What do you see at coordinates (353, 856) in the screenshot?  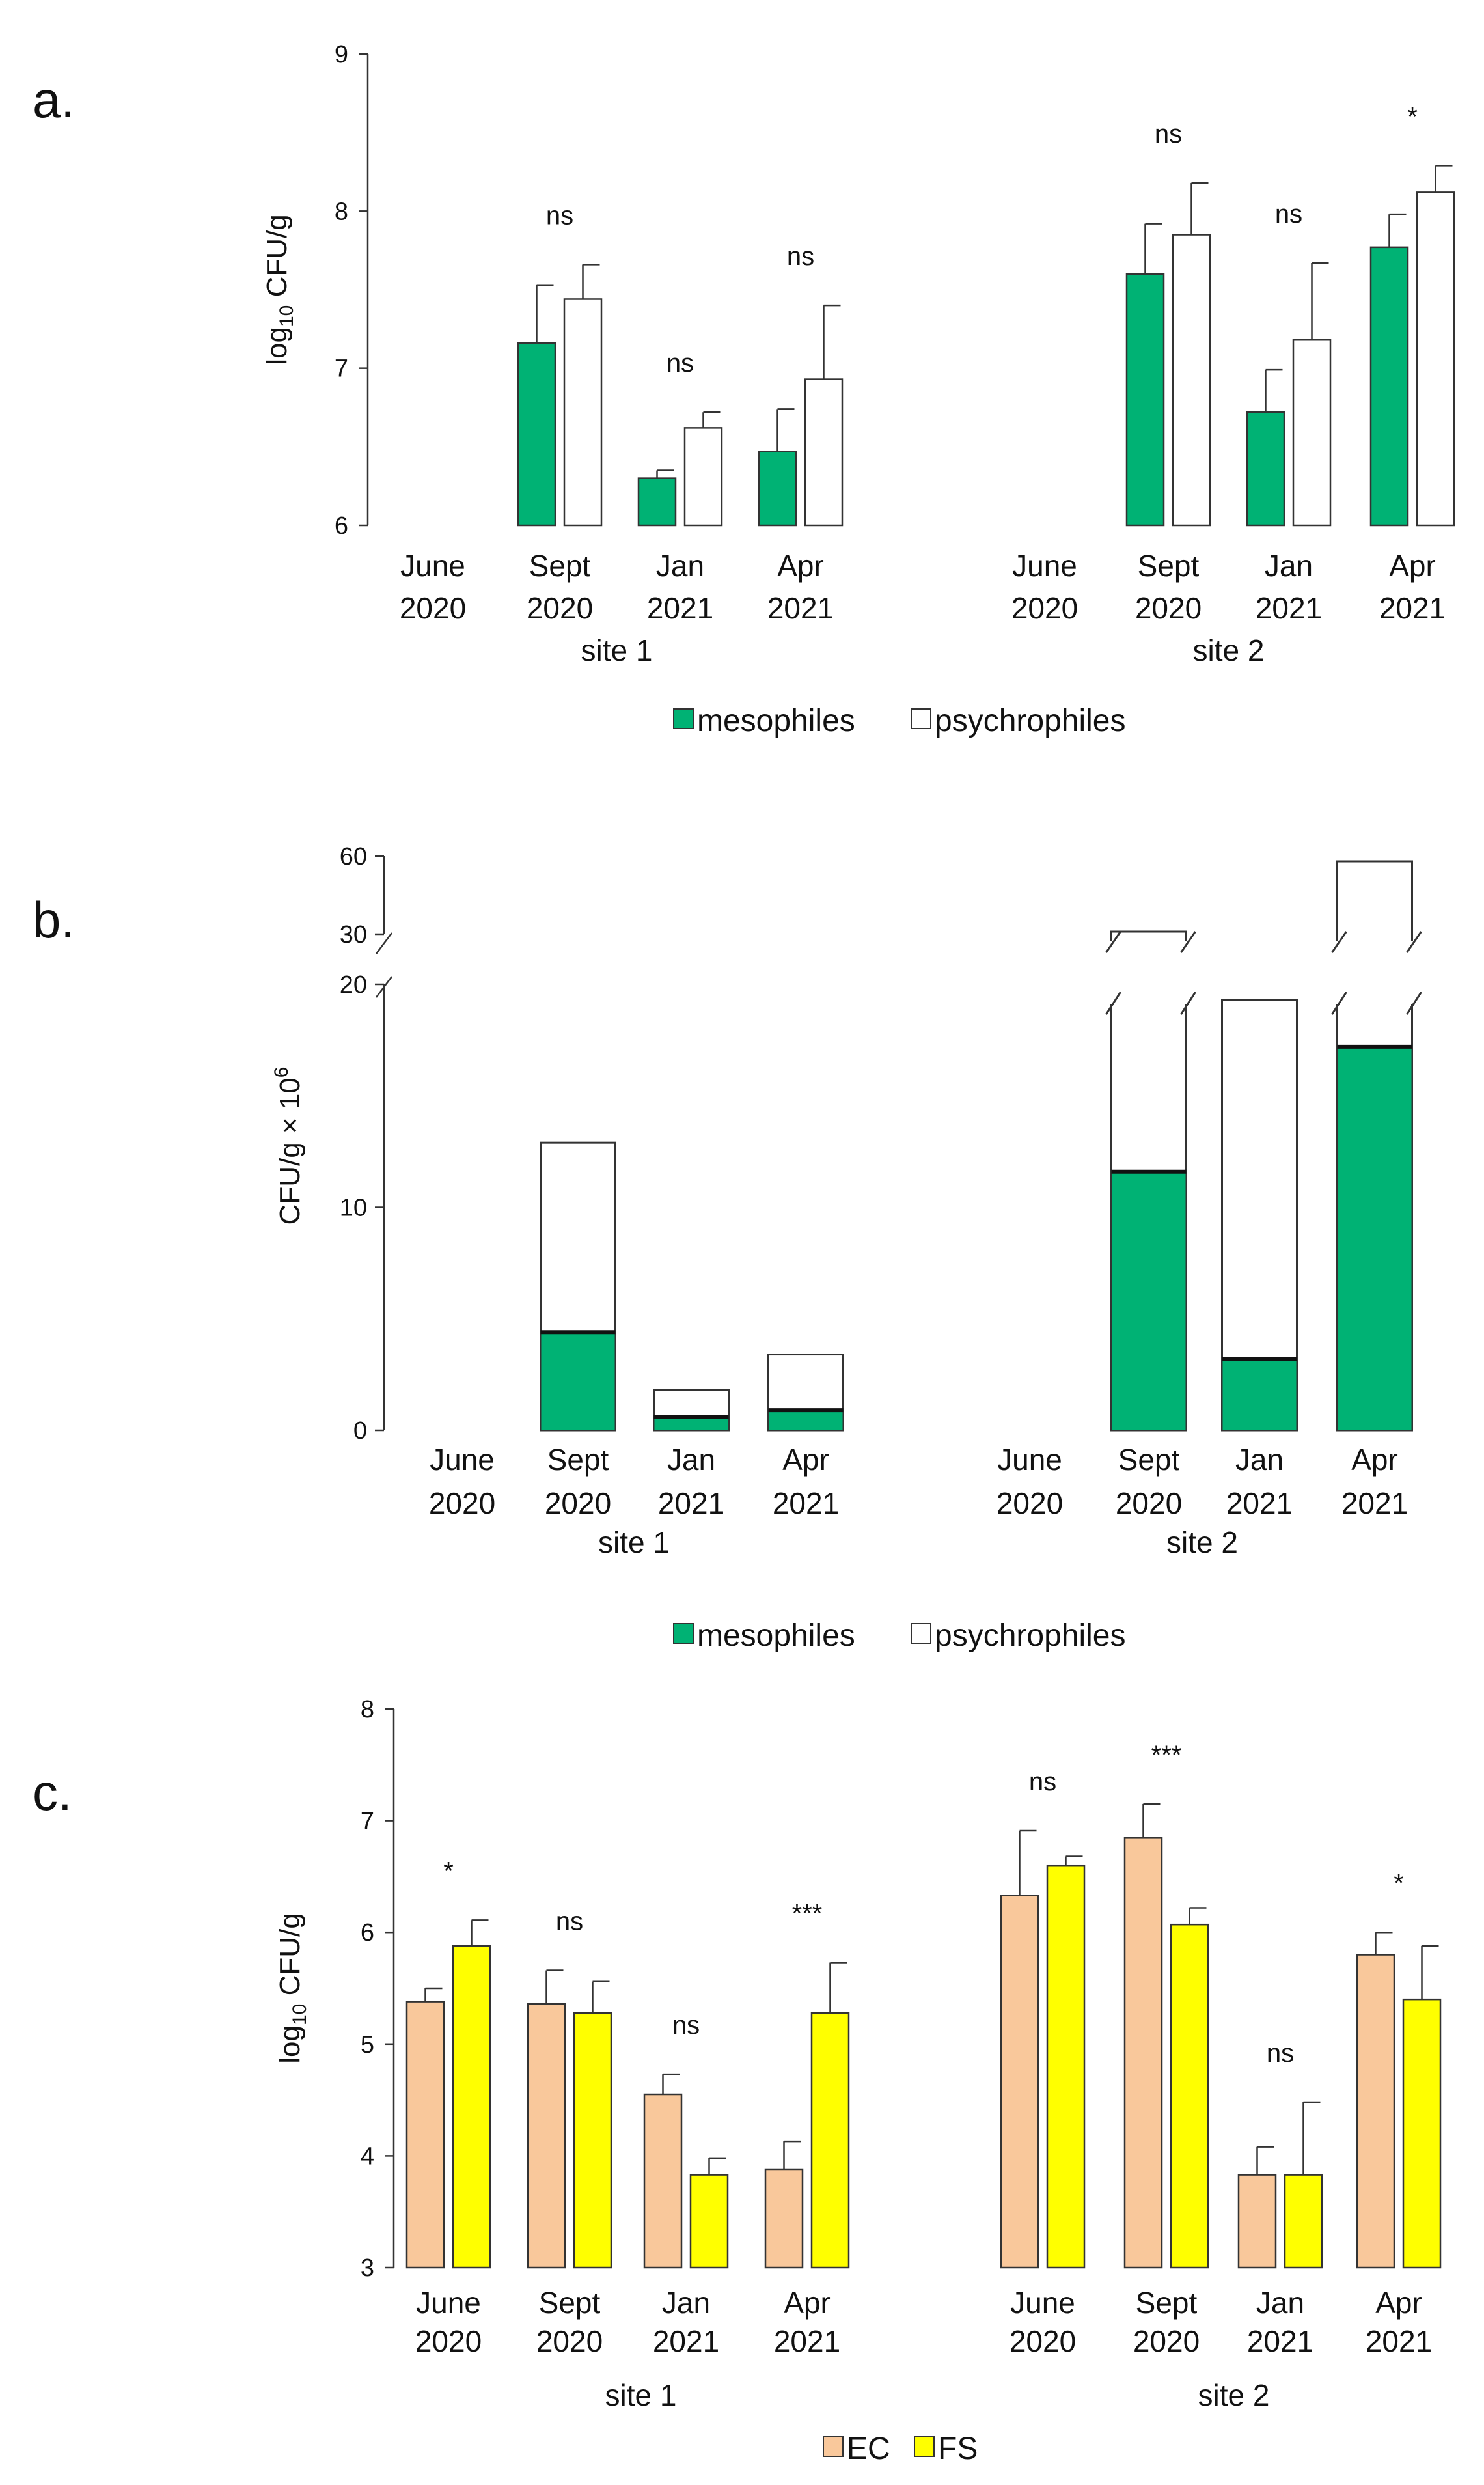 I see `y-tick-label: 60` at bounding box center [353, 856].